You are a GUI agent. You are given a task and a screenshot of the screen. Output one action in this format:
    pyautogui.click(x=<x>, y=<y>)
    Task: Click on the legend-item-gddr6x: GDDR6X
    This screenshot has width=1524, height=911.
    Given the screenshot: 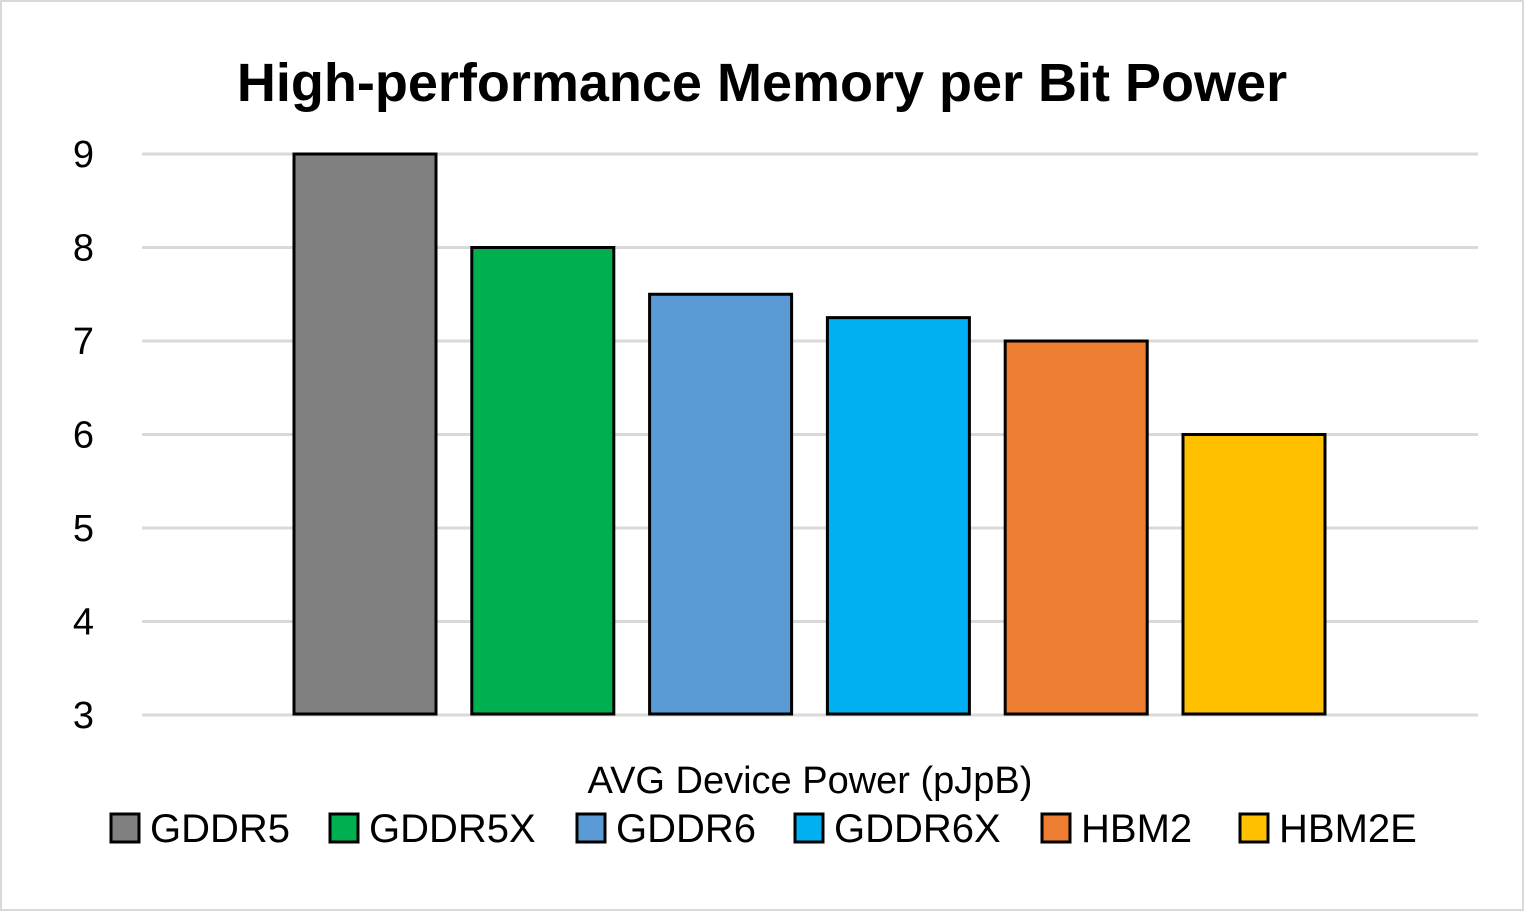 What is the action you would take?
    pyautogui.click(x=897, y=829)
    